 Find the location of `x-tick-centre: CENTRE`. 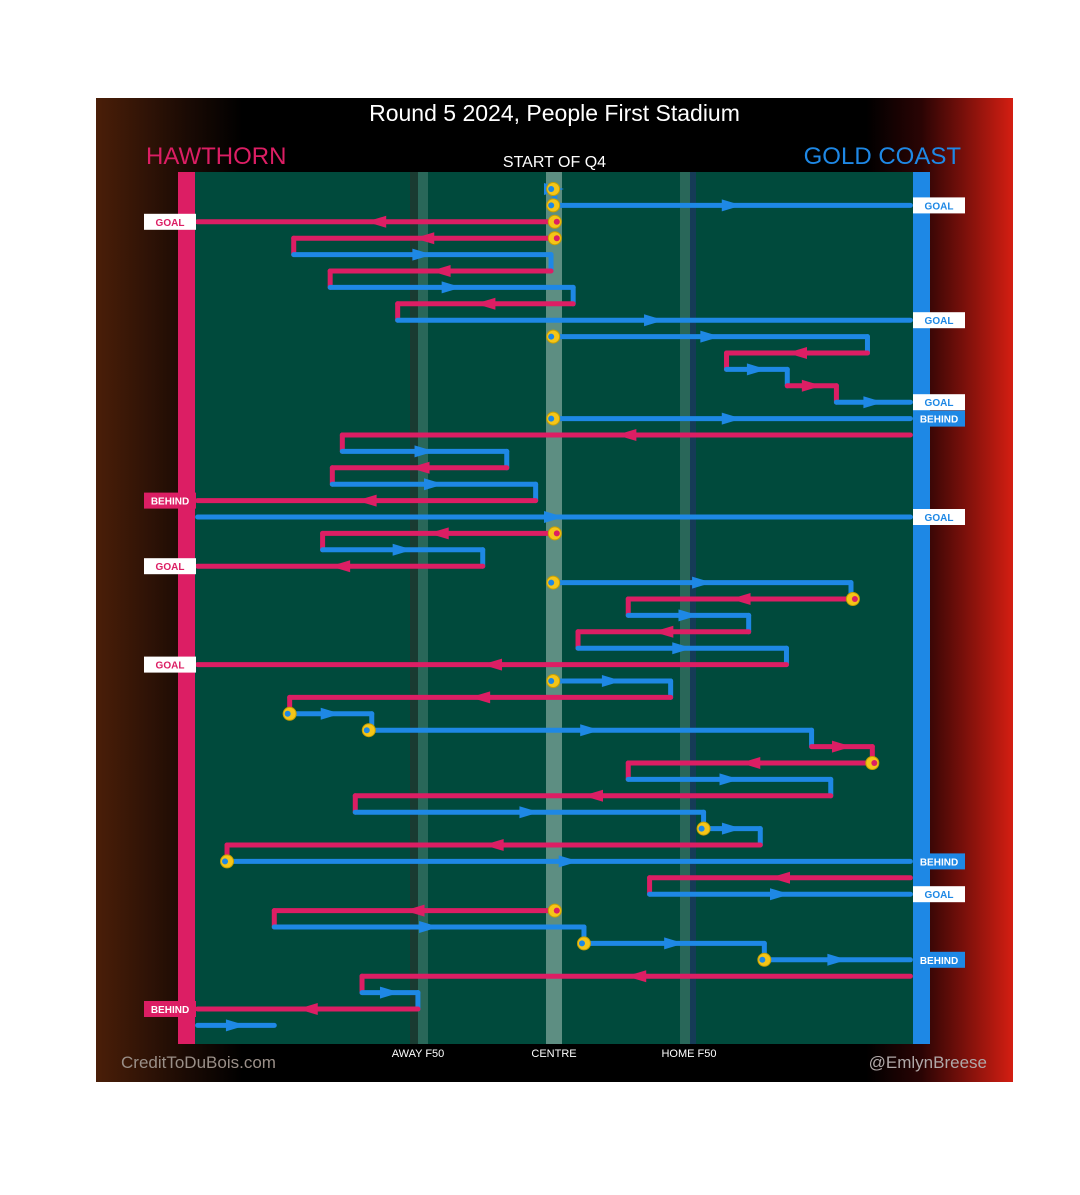

x-tick-centre: CENTRE is located at coordinates (554, 1054).